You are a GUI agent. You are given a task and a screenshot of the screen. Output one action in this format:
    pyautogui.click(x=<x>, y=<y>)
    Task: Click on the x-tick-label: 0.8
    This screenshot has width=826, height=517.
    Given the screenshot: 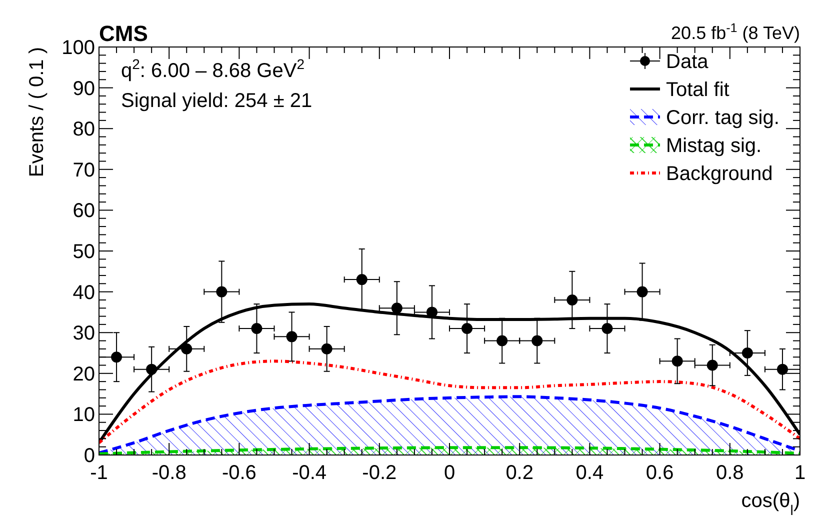 What is the action you would take?
    pyautogui.click(x=730, y=473)
    